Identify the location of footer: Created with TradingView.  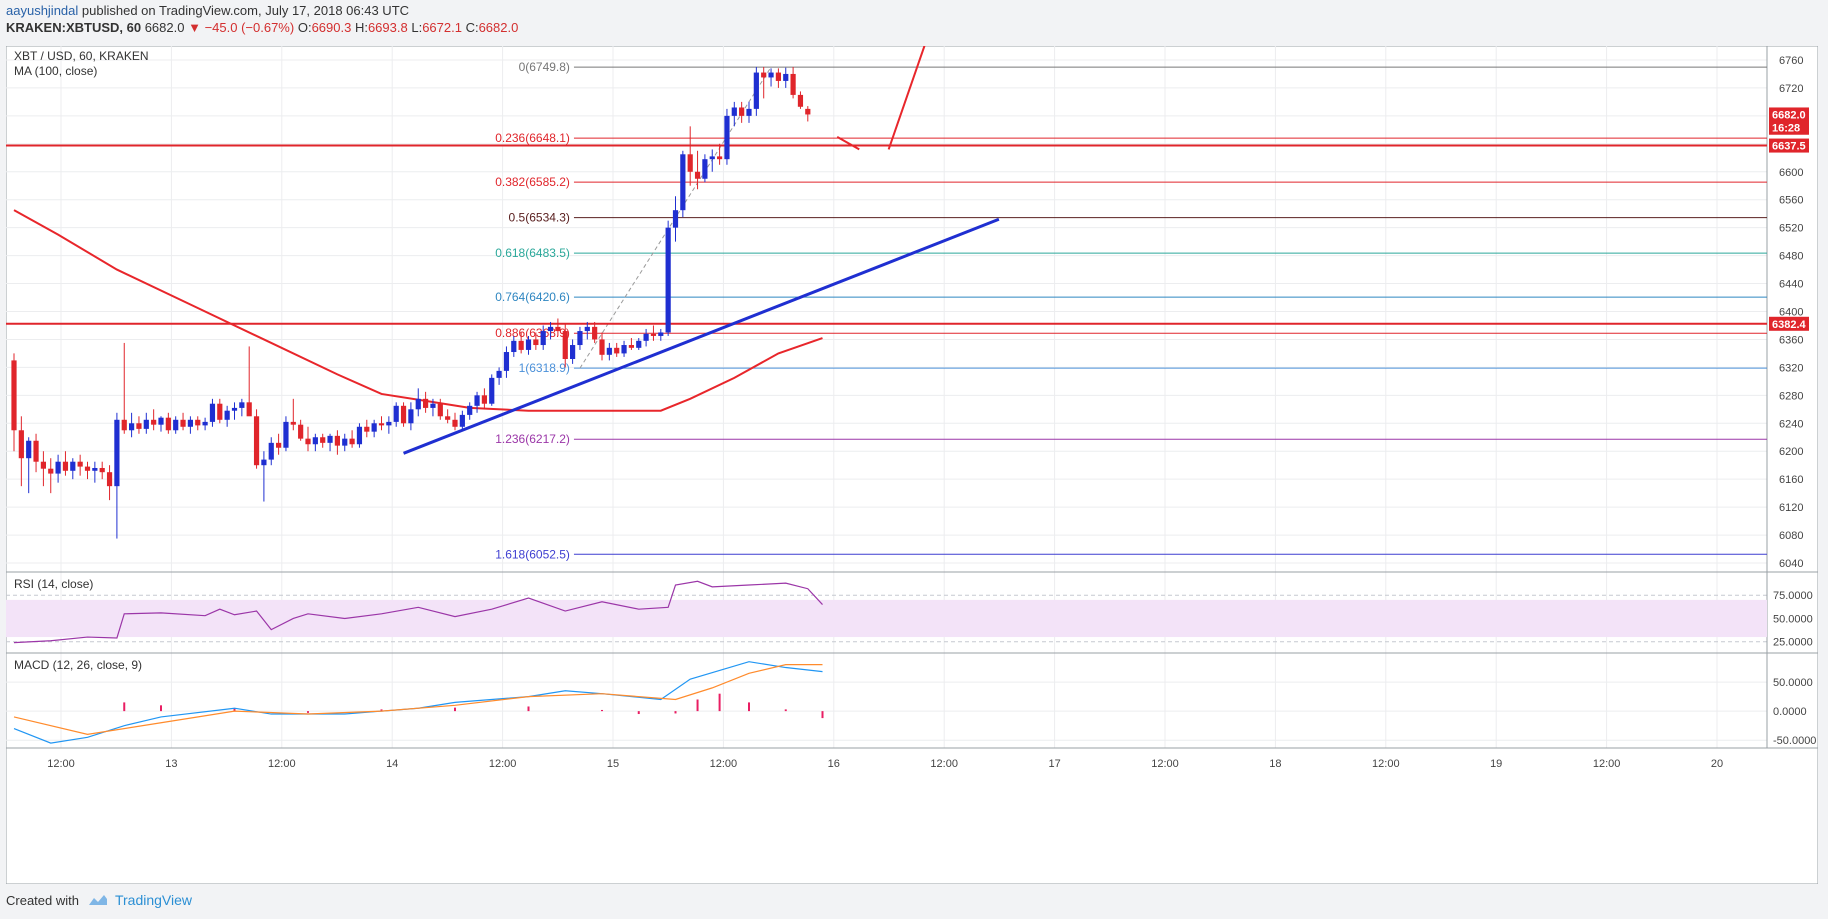
(99, 900).